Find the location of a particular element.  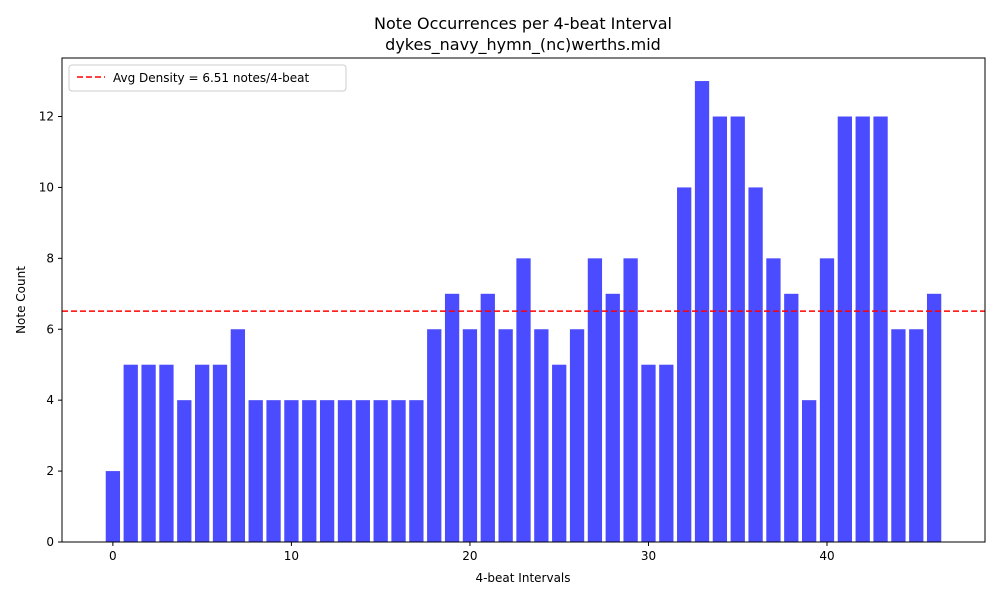

chart-subtitle: dykes_navy_hymn_(nc)werths.mid is located at coordinates (523, 45).